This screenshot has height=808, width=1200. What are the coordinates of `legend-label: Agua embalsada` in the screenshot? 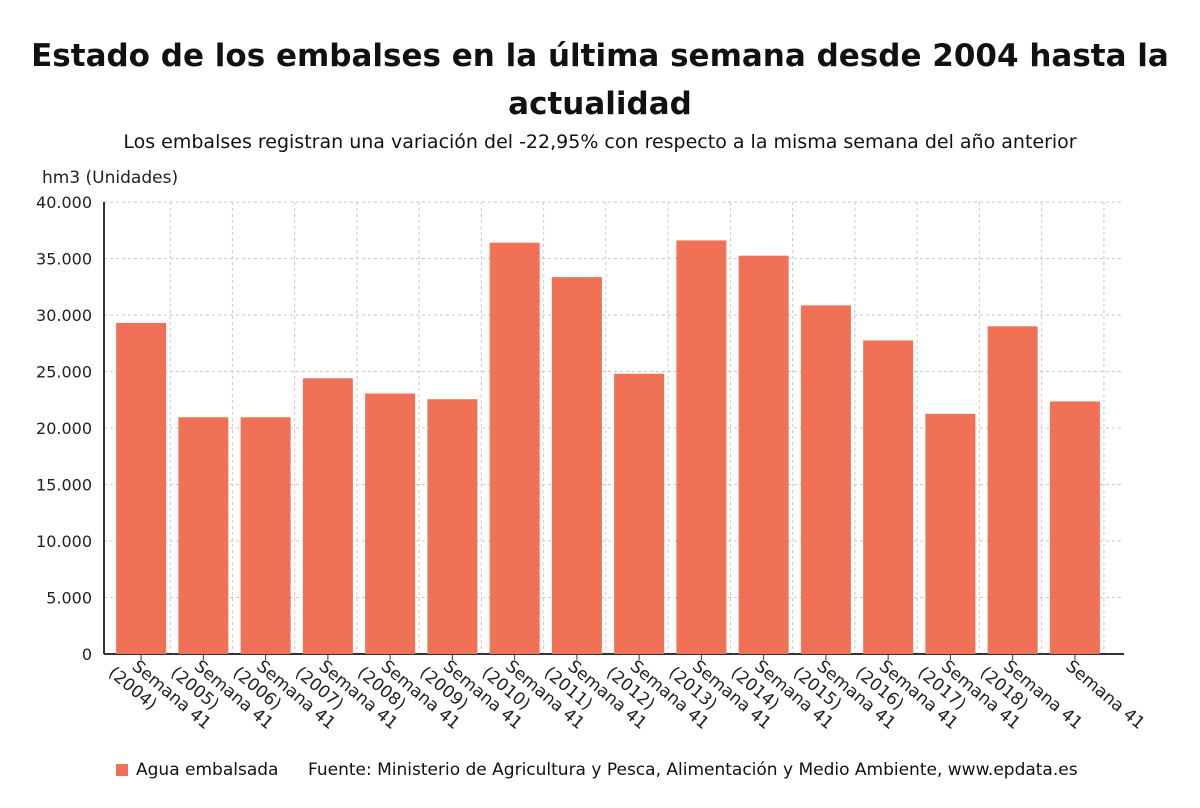 It's located at (207, 770).